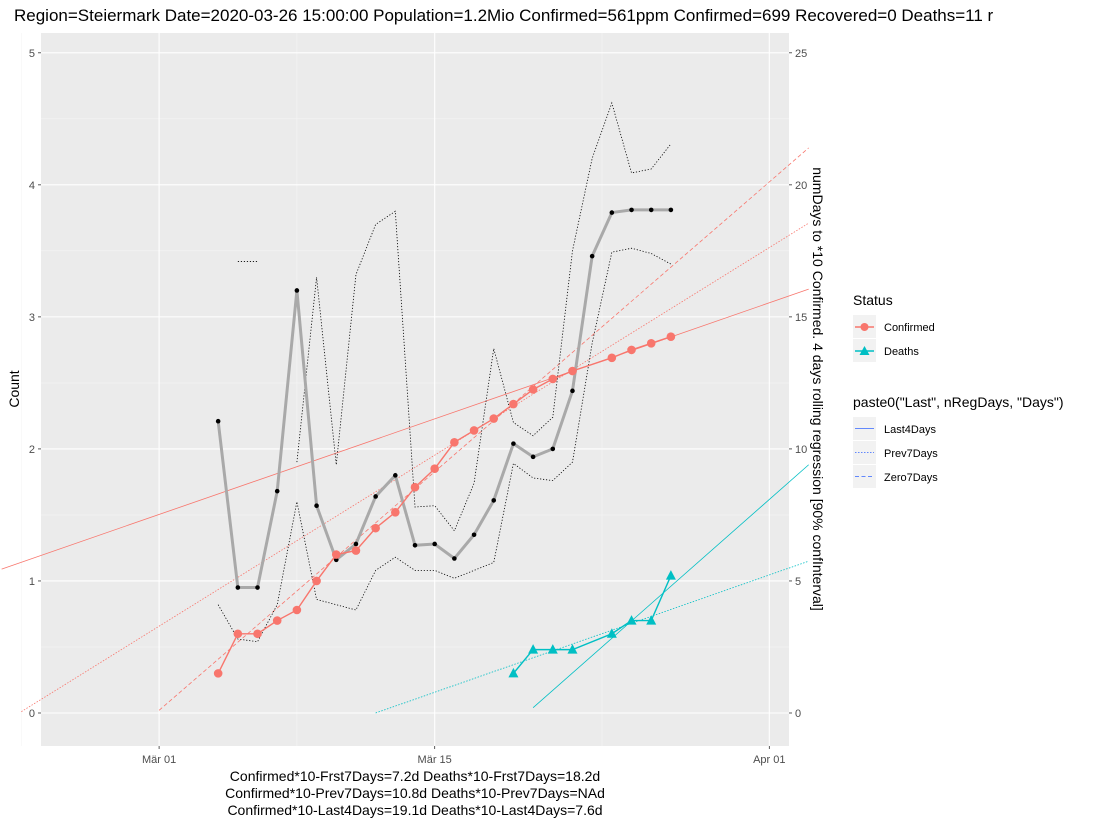 Image resolution: width=1102 pixels, height=826 pixels. What do you see at coordinates (798, 582) in the screenshot?
I see `y2-tick-label: 5` at bounding box center [798, 582].